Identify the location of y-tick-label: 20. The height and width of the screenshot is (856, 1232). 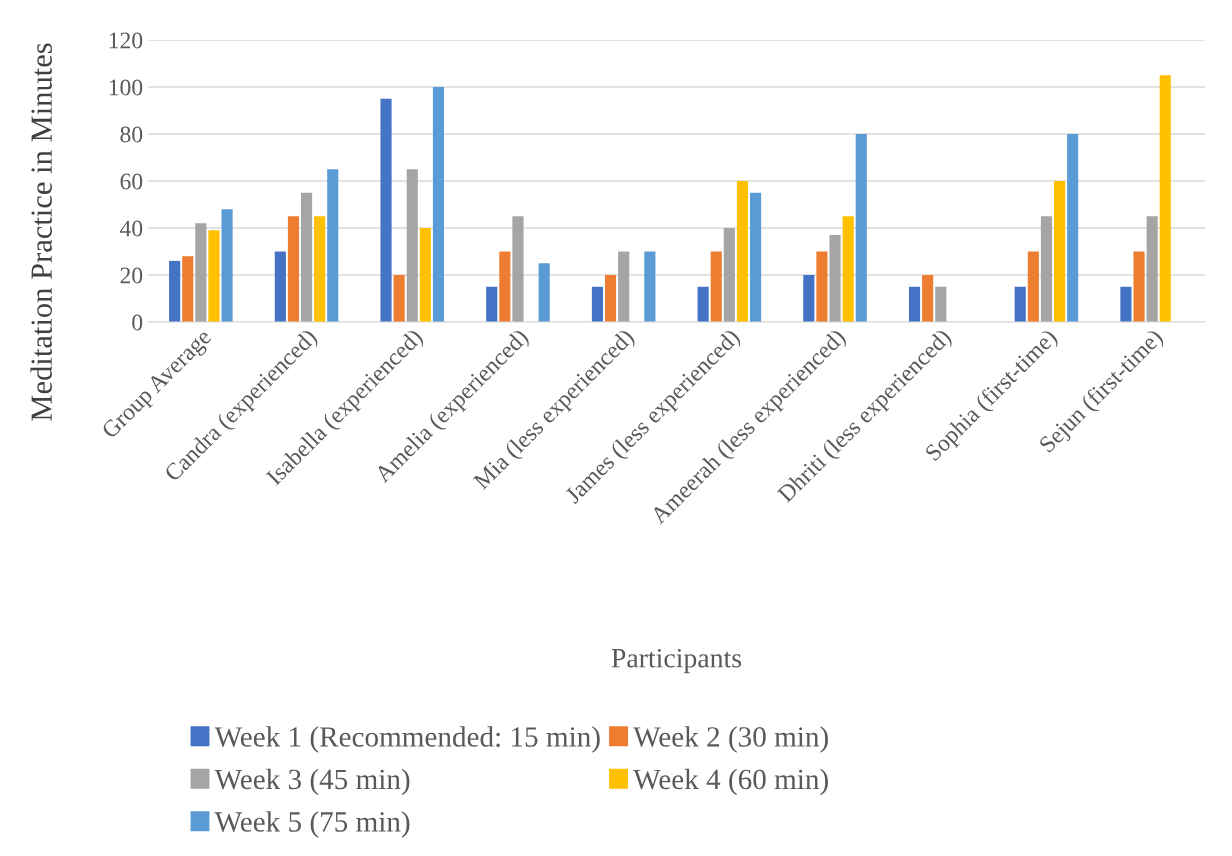
(131, 275).